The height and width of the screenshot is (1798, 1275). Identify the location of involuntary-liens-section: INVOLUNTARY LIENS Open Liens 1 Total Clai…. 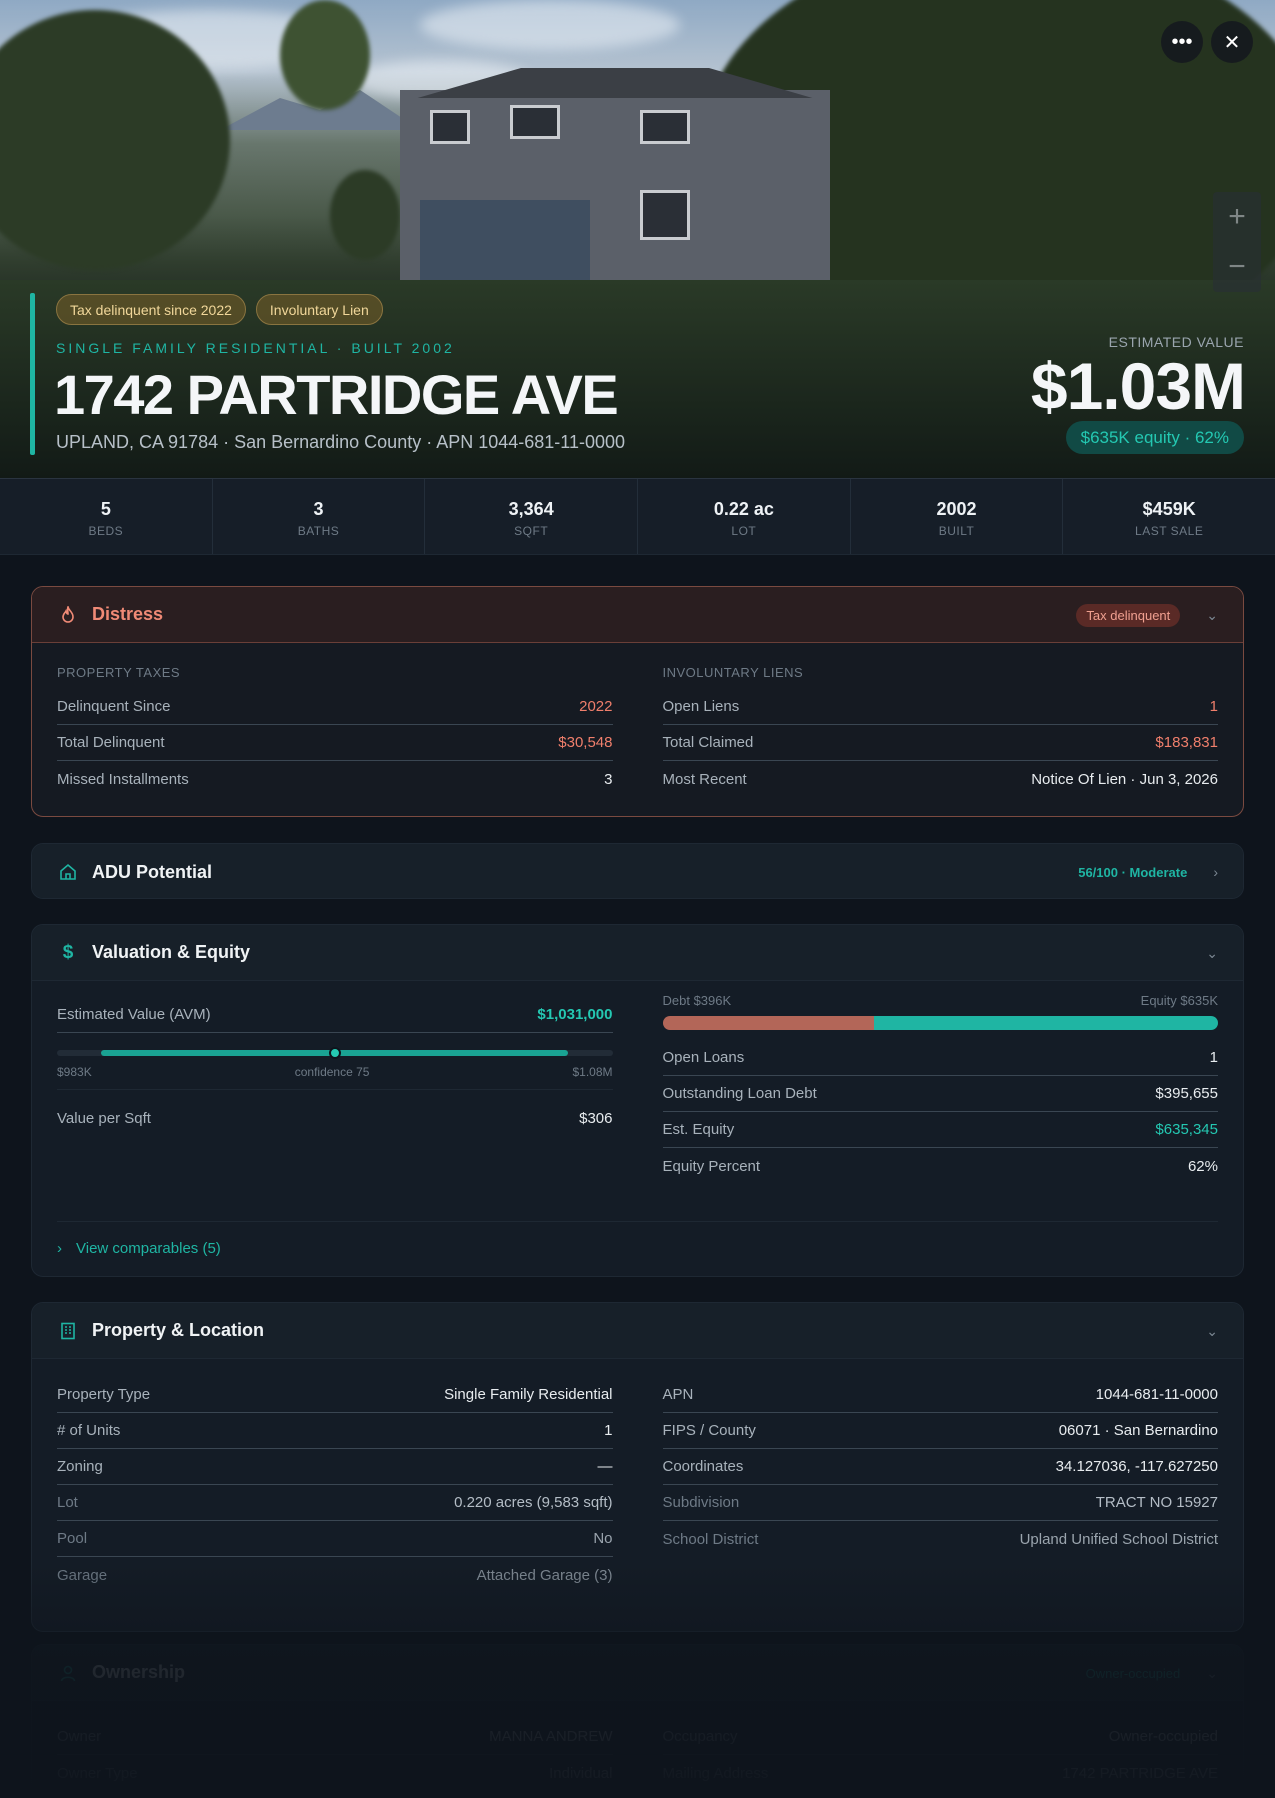
(940, 731).